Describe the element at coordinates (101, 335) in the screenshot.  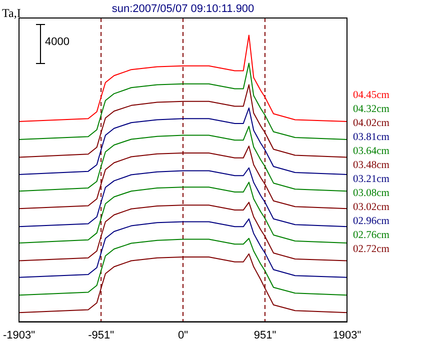
I see `x-tick-label: -951"` at that location.